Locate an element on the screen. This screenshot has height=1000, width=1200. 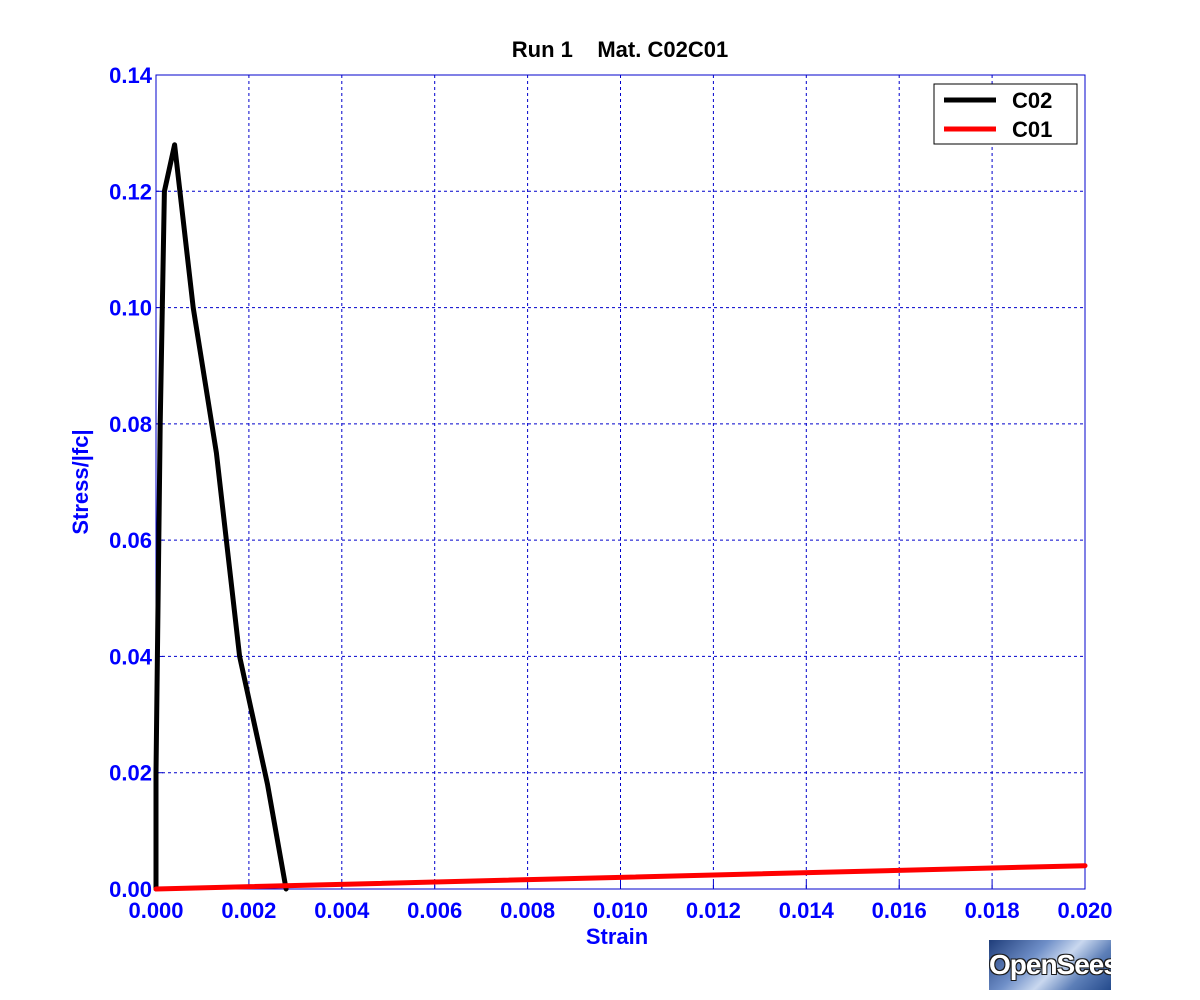
x-tick-label: 0.014 is located at coordinates (807, 910).